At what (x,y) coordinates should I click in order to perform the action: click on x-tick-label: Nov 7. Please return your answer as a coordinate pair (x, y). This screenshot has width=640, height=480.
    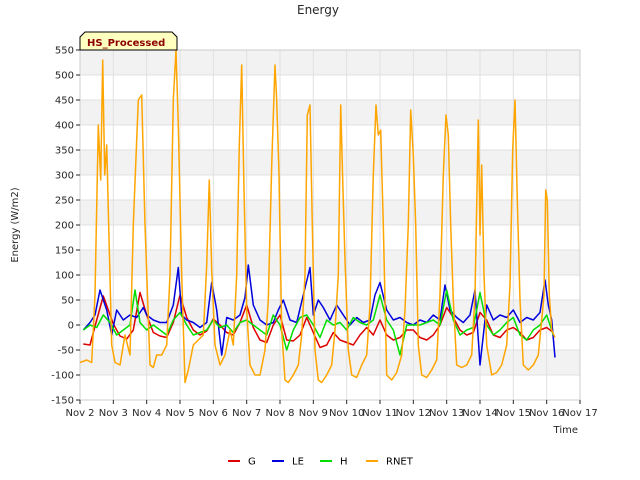
    Looking at the image, I should click on (246, 413).